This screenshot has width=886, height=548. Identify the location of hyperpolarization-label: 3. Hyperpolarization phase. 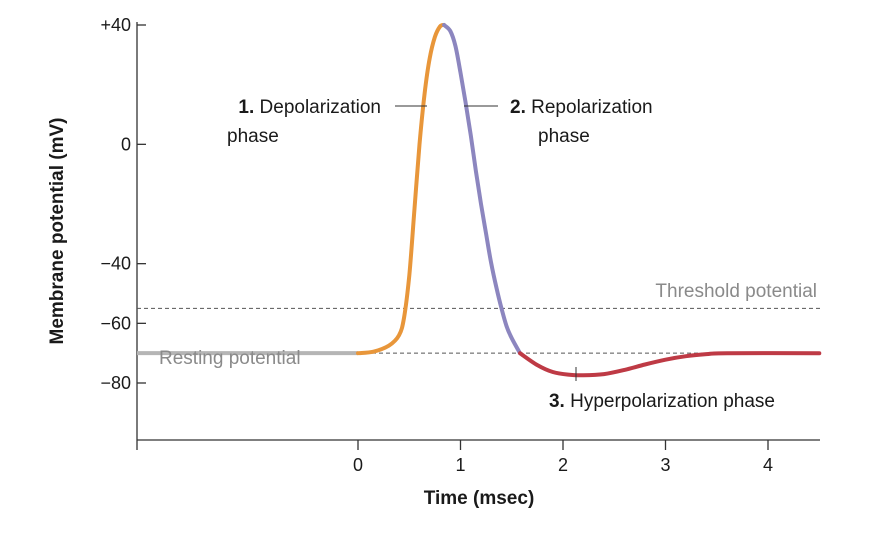
(662, 401).